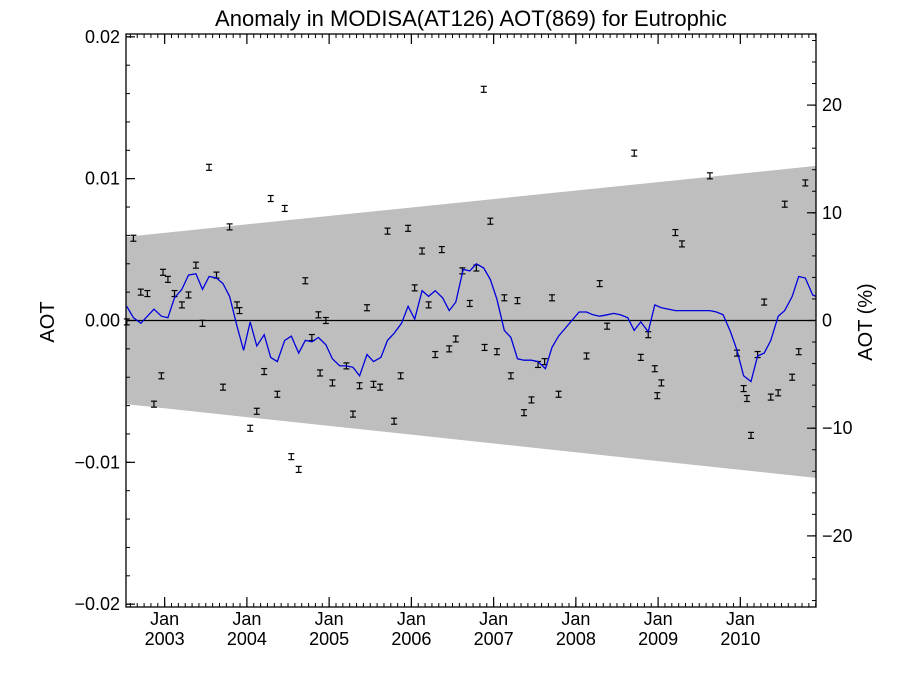  I want to click on y-right-tick-label: −20, so click(837, 536).